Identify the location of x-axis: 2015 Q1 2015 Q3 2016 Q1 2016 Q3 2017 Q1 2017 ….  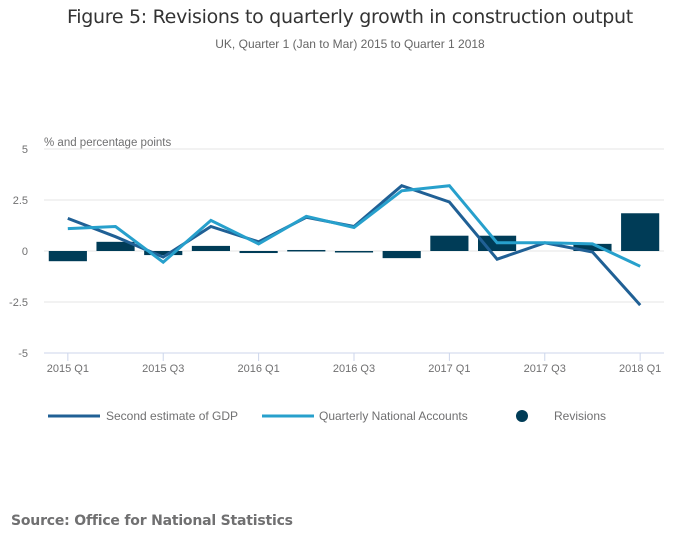
(354, 363).